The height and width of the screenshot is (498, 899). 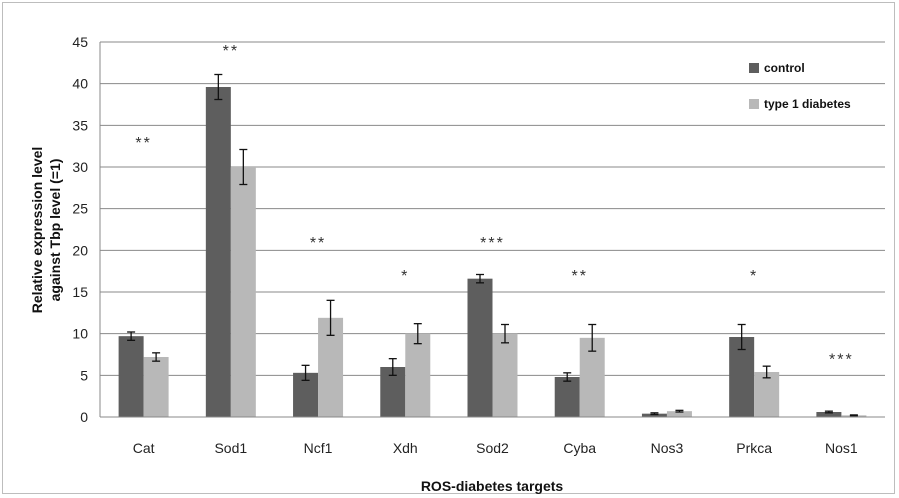 I want to click on bar-nos3-control, so click(x=654, y=415).